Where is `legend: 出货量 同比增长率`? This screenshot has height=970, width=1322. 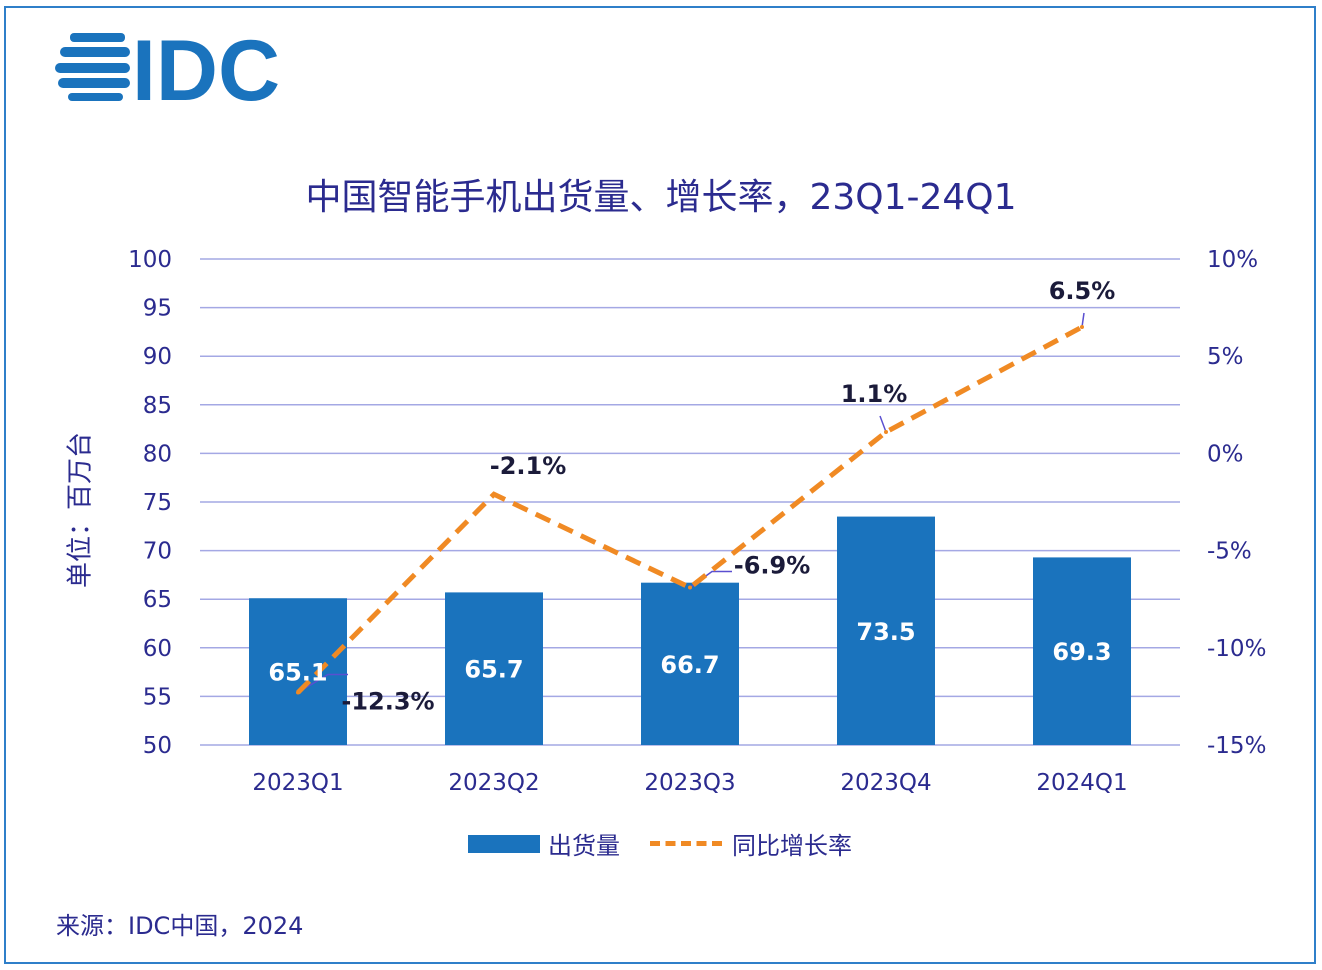
legend: 出货量 同比增长率 is located at coordinates (660, 843).